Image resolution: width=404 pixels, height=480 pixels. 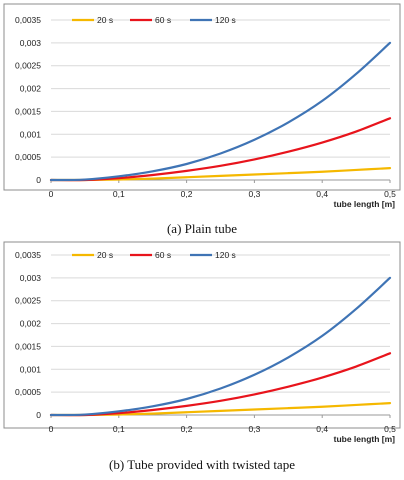 What do you see at coordinates (202, 464) in the screenshot?
I see `caption-twisted-tape: (b) Tube provided with twisted tape` at bounding box center [202, 464].